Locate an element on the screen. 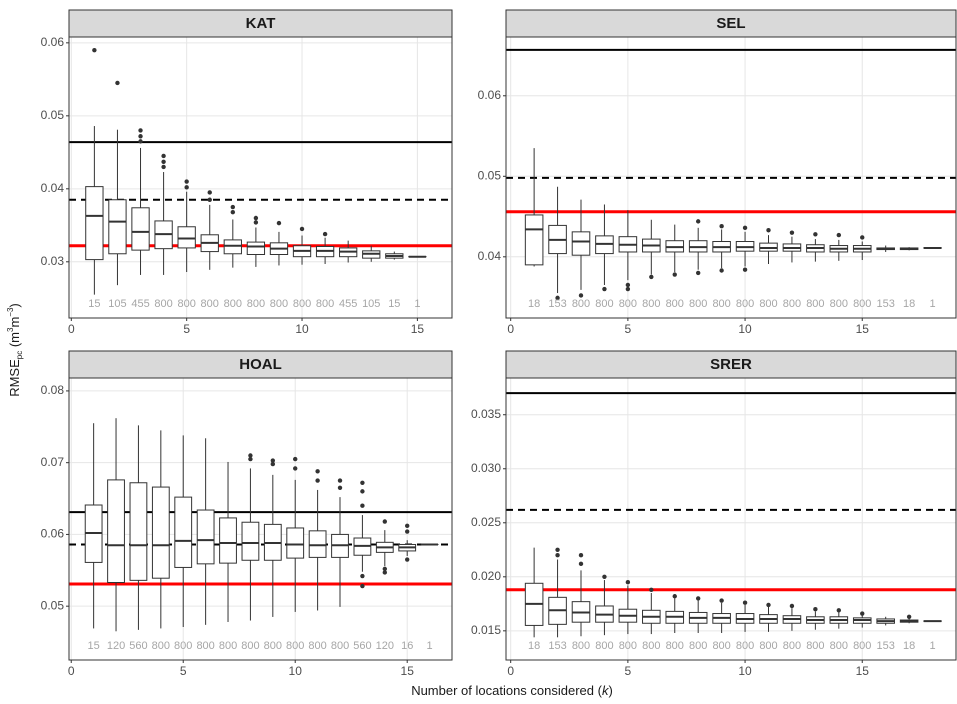 This screenshot has height=704, width=957. x-title-main: Number of locations considered ( is located at coordinates (506, 690).